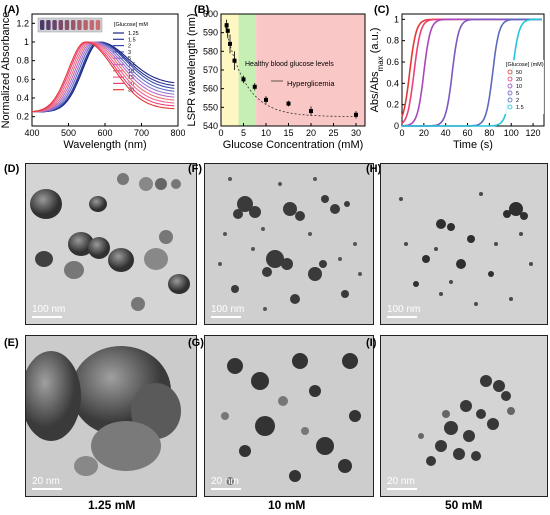 This screenshot has width=550, height=515. I want to click on kinetic-curve, so click(472, 72).